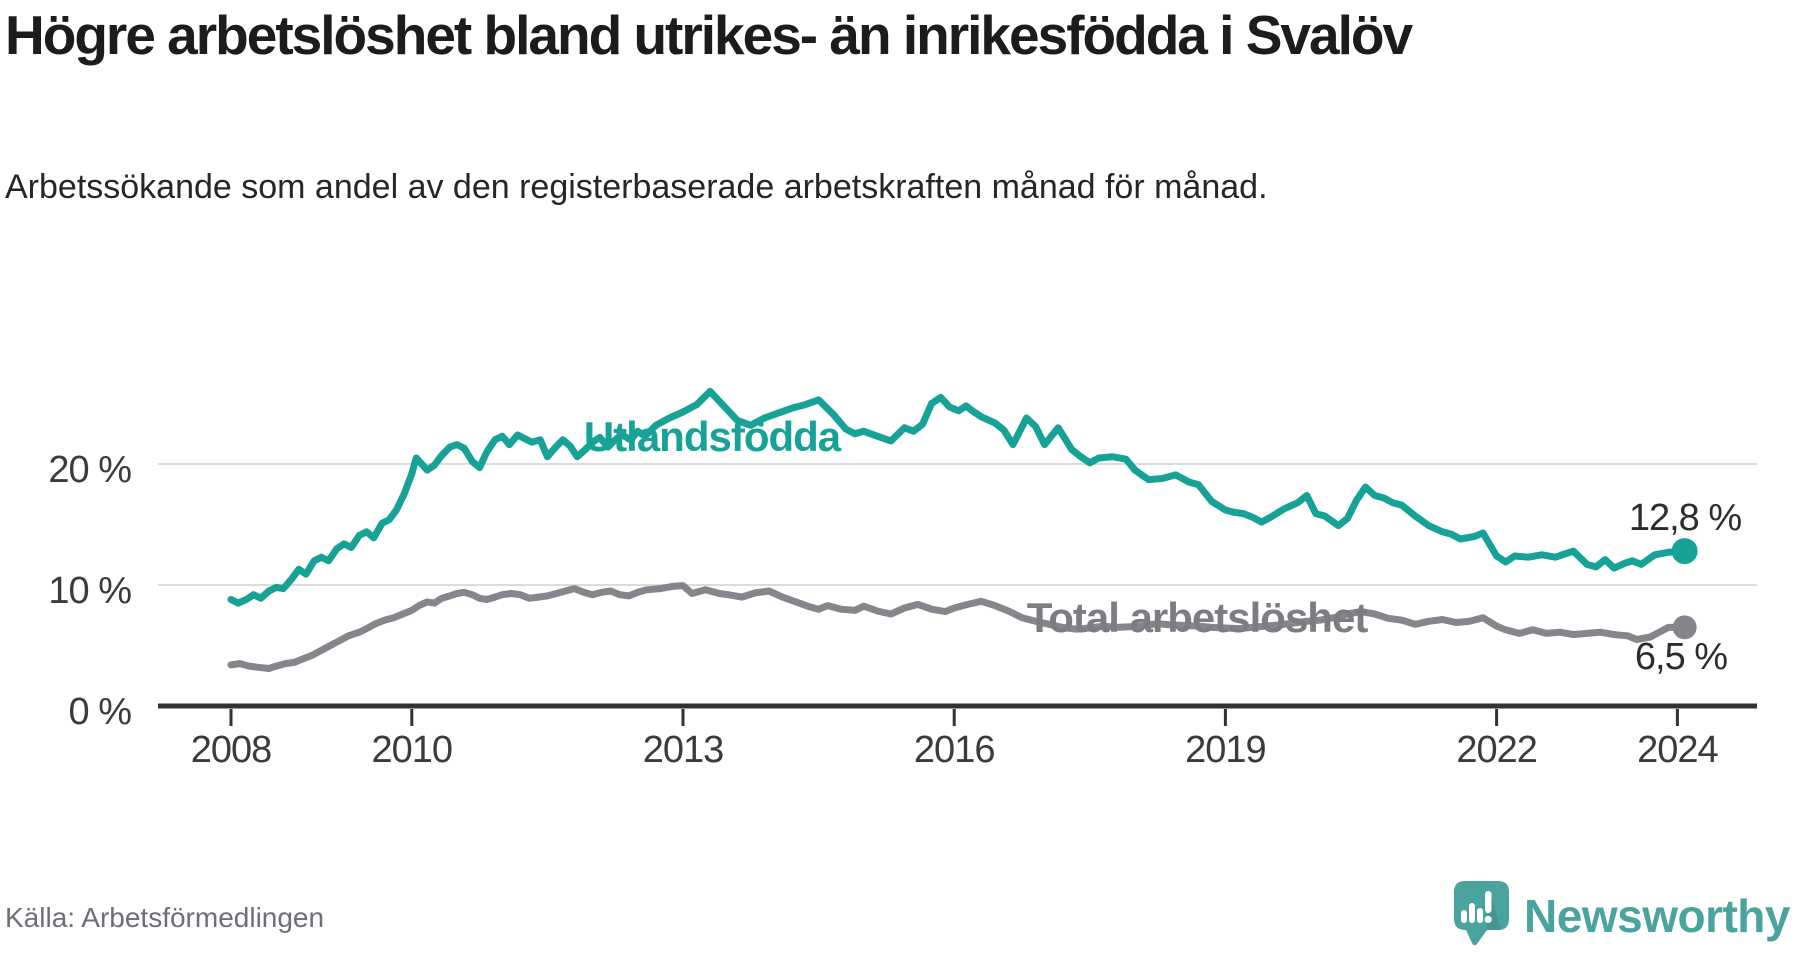  I want to click on utlandsfodda-end-dot, so click(1684, 551).